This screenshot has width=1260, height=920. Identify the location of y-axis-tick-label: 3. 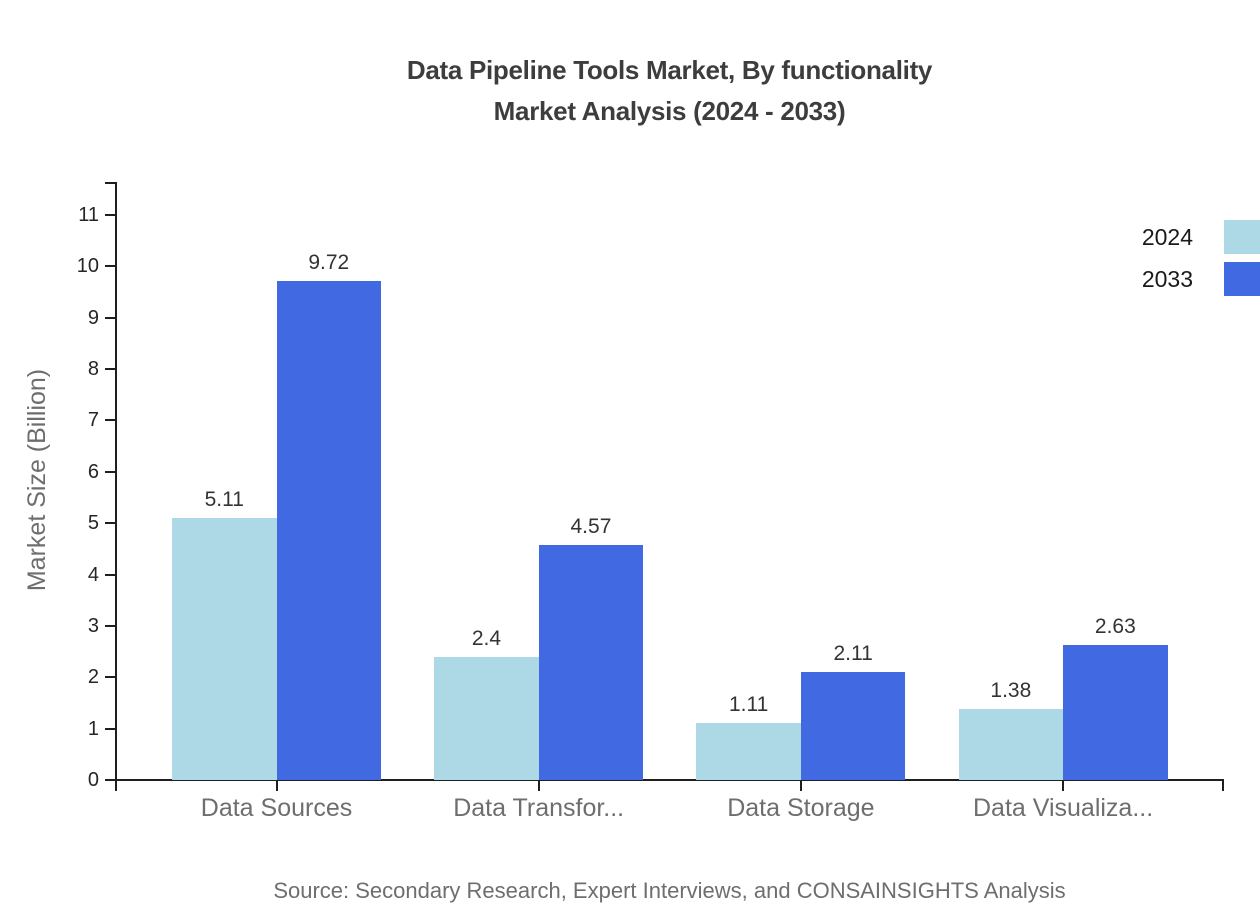
(93, 625).